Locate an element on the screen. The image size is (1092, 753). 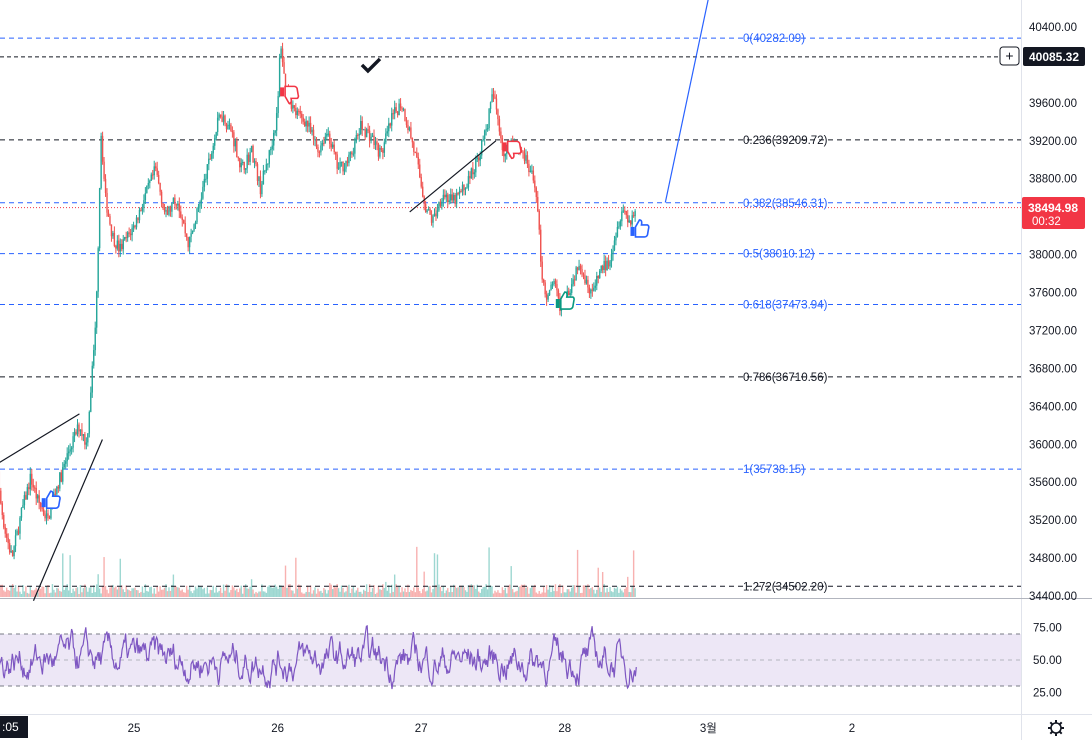
alert-price-badge: + 40085.32 is located at coordinates (1042, 56).